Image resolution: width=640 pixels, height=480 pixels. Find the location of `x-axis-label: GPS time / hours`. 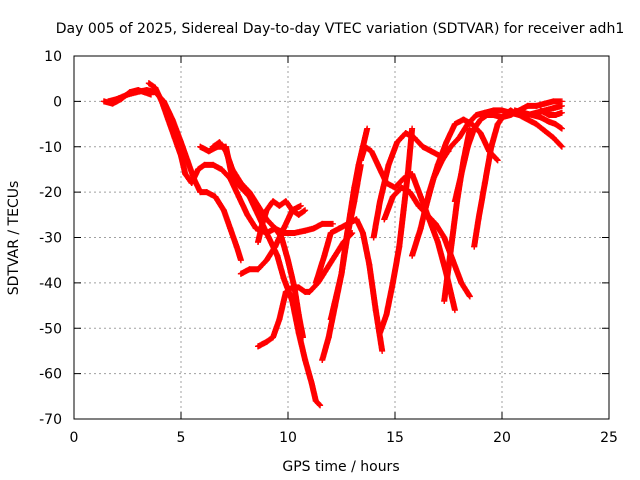

x-axis-label: GPS time / hours is located at coordinates (340, 467).